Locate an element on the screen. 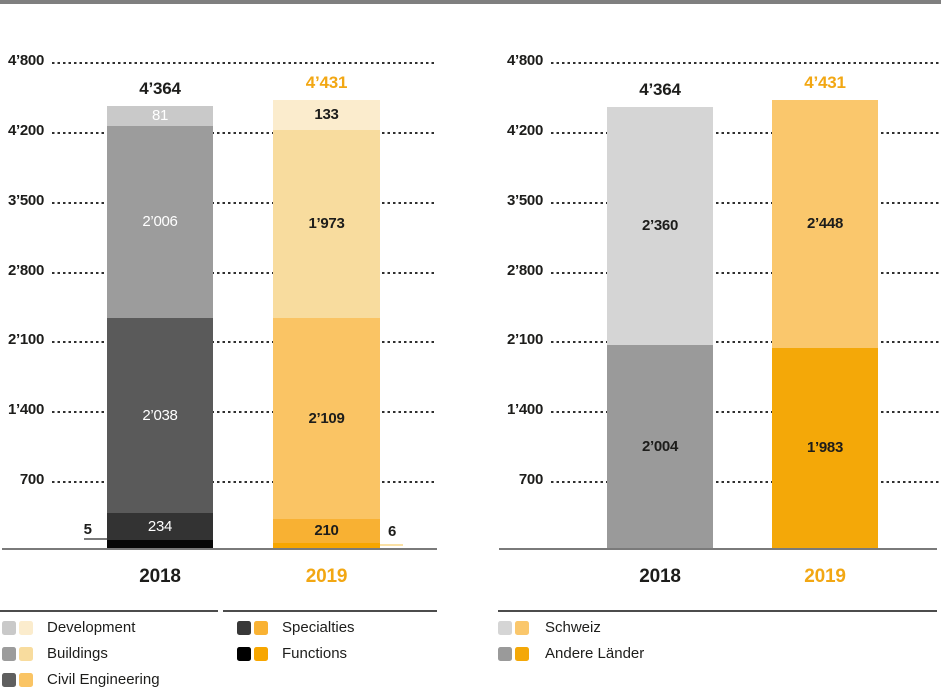 The height and width of the screenshot is (695, 941). legend-item-label: Schweiz is located at coordinates (573, 627).